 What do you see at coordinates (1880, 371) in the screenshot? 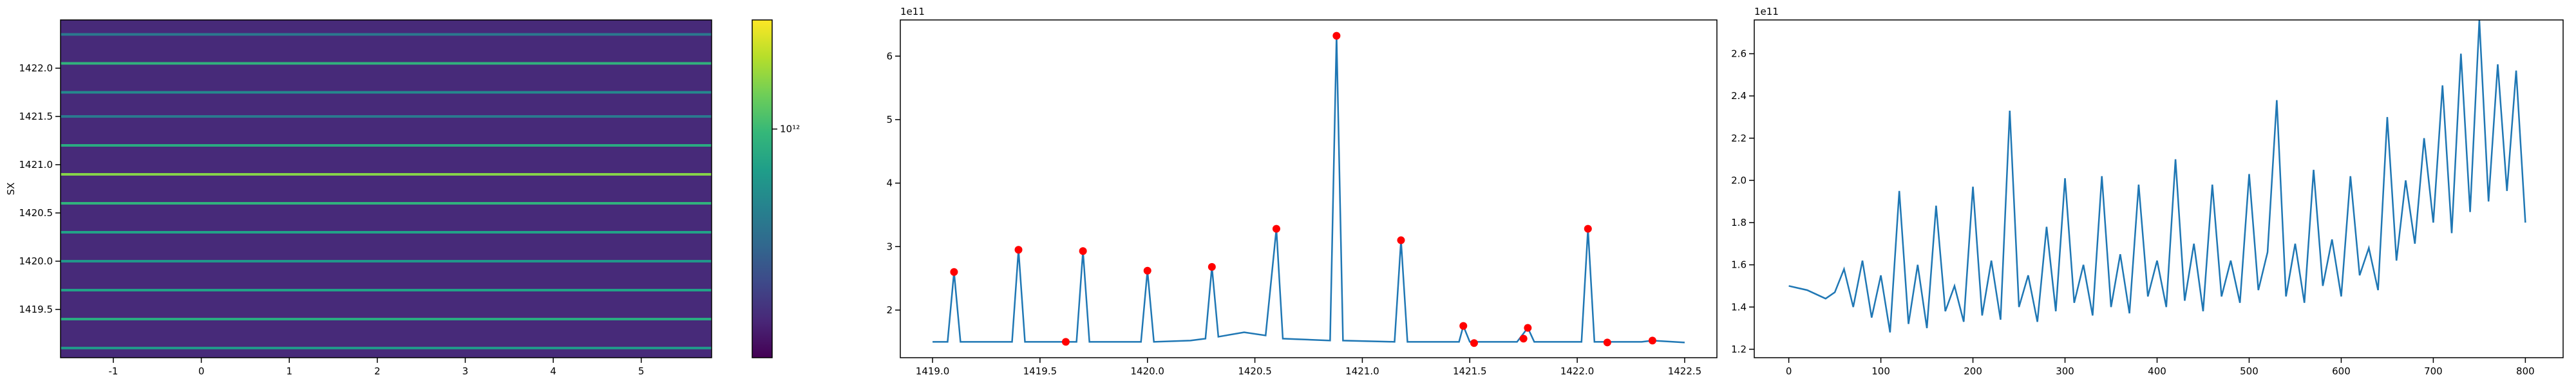
I see `x-tick-label: 100` at bounding box center [1880, 371].